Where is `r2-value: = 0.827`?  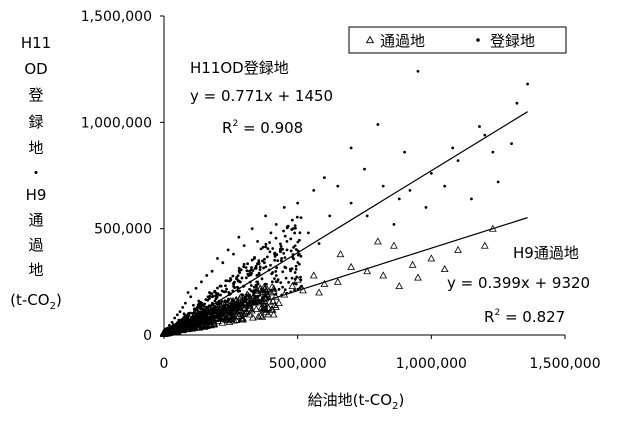 r2-value: = 0.827 is located at coordinates (532, 317).